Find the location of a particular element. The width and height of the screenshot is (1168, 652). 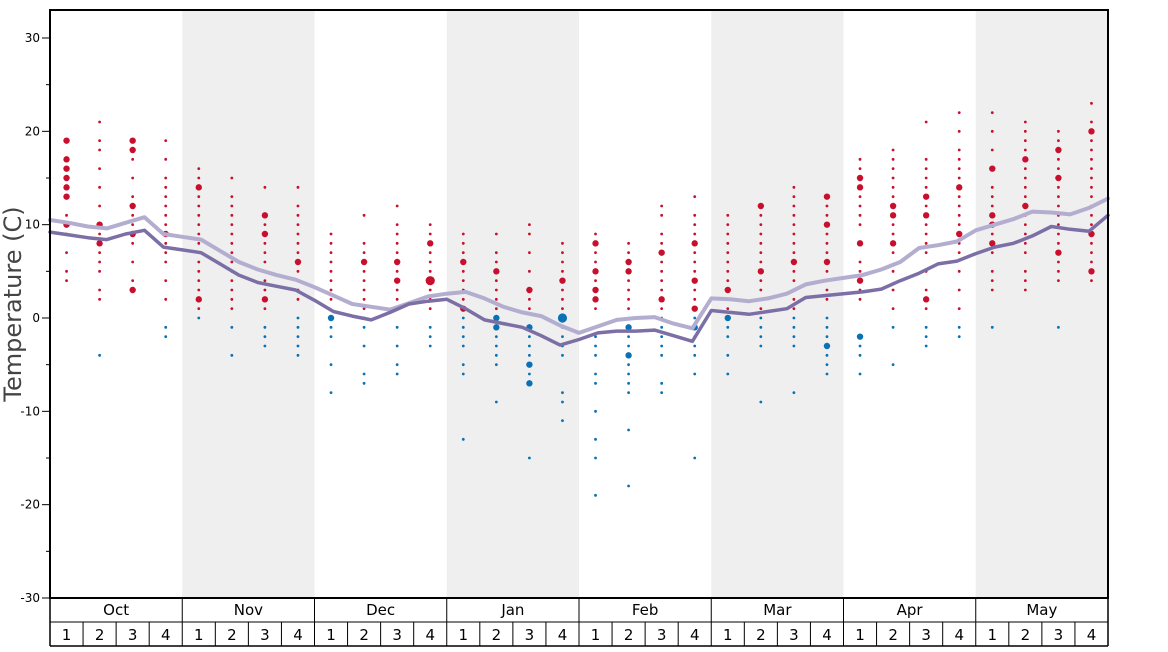

y-tick-label: -10 is located at coordinates (30, 411).